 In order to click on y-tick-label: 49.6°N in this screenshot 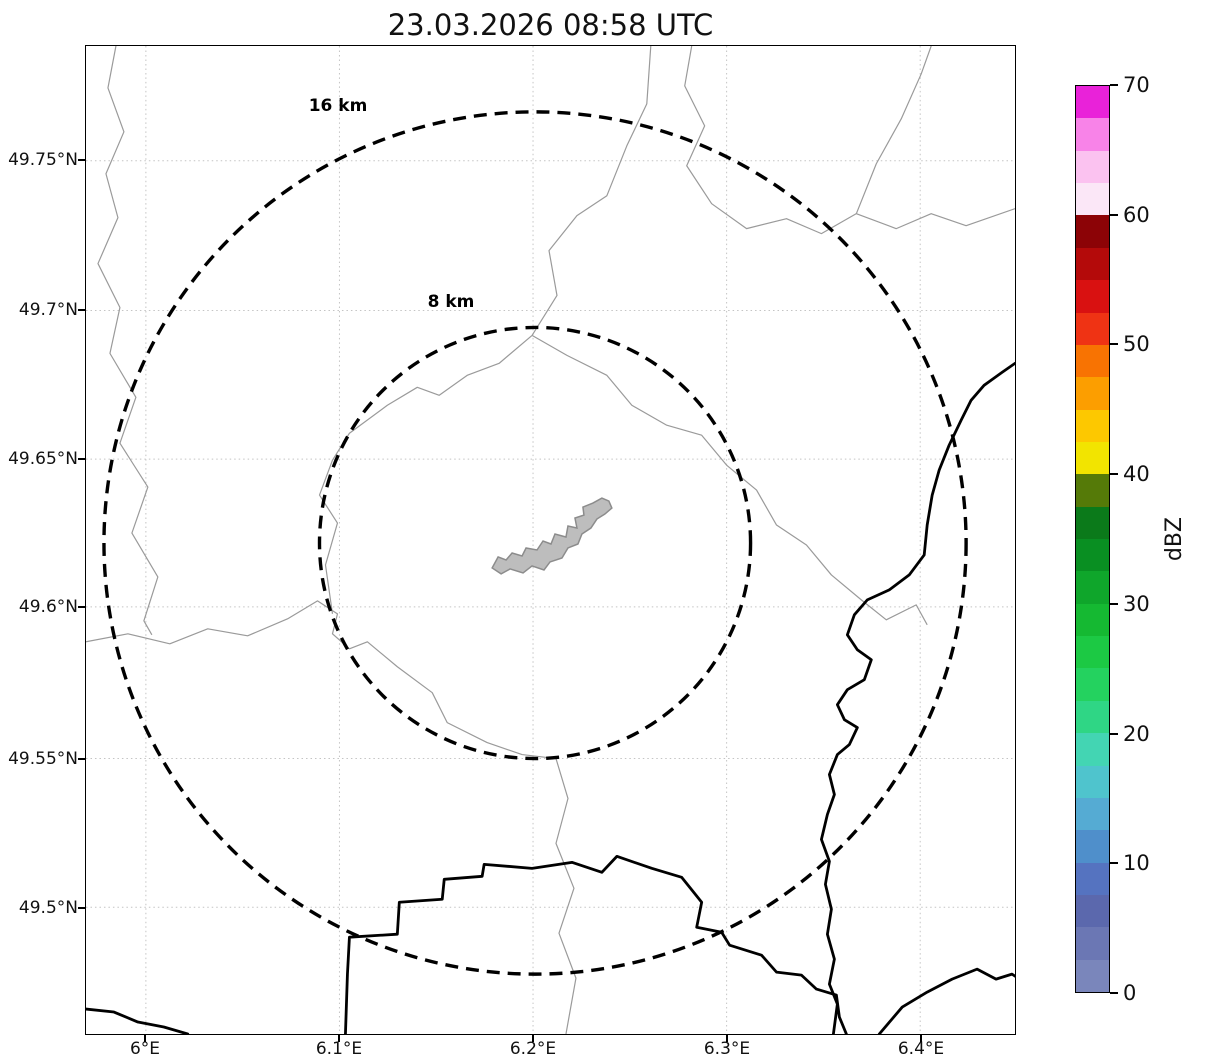, I will do `click(48, 607)`.